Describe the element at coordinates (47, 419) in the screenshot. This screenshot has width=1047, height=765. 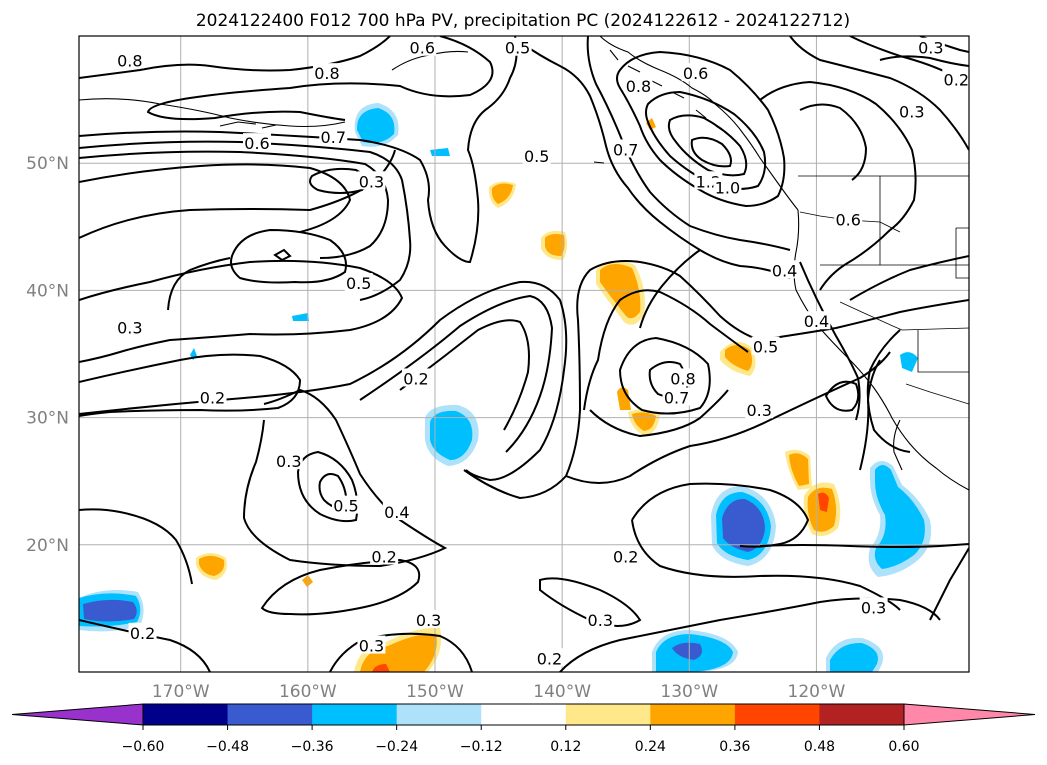
I see `lat-tick-label: 30°N` at that location.